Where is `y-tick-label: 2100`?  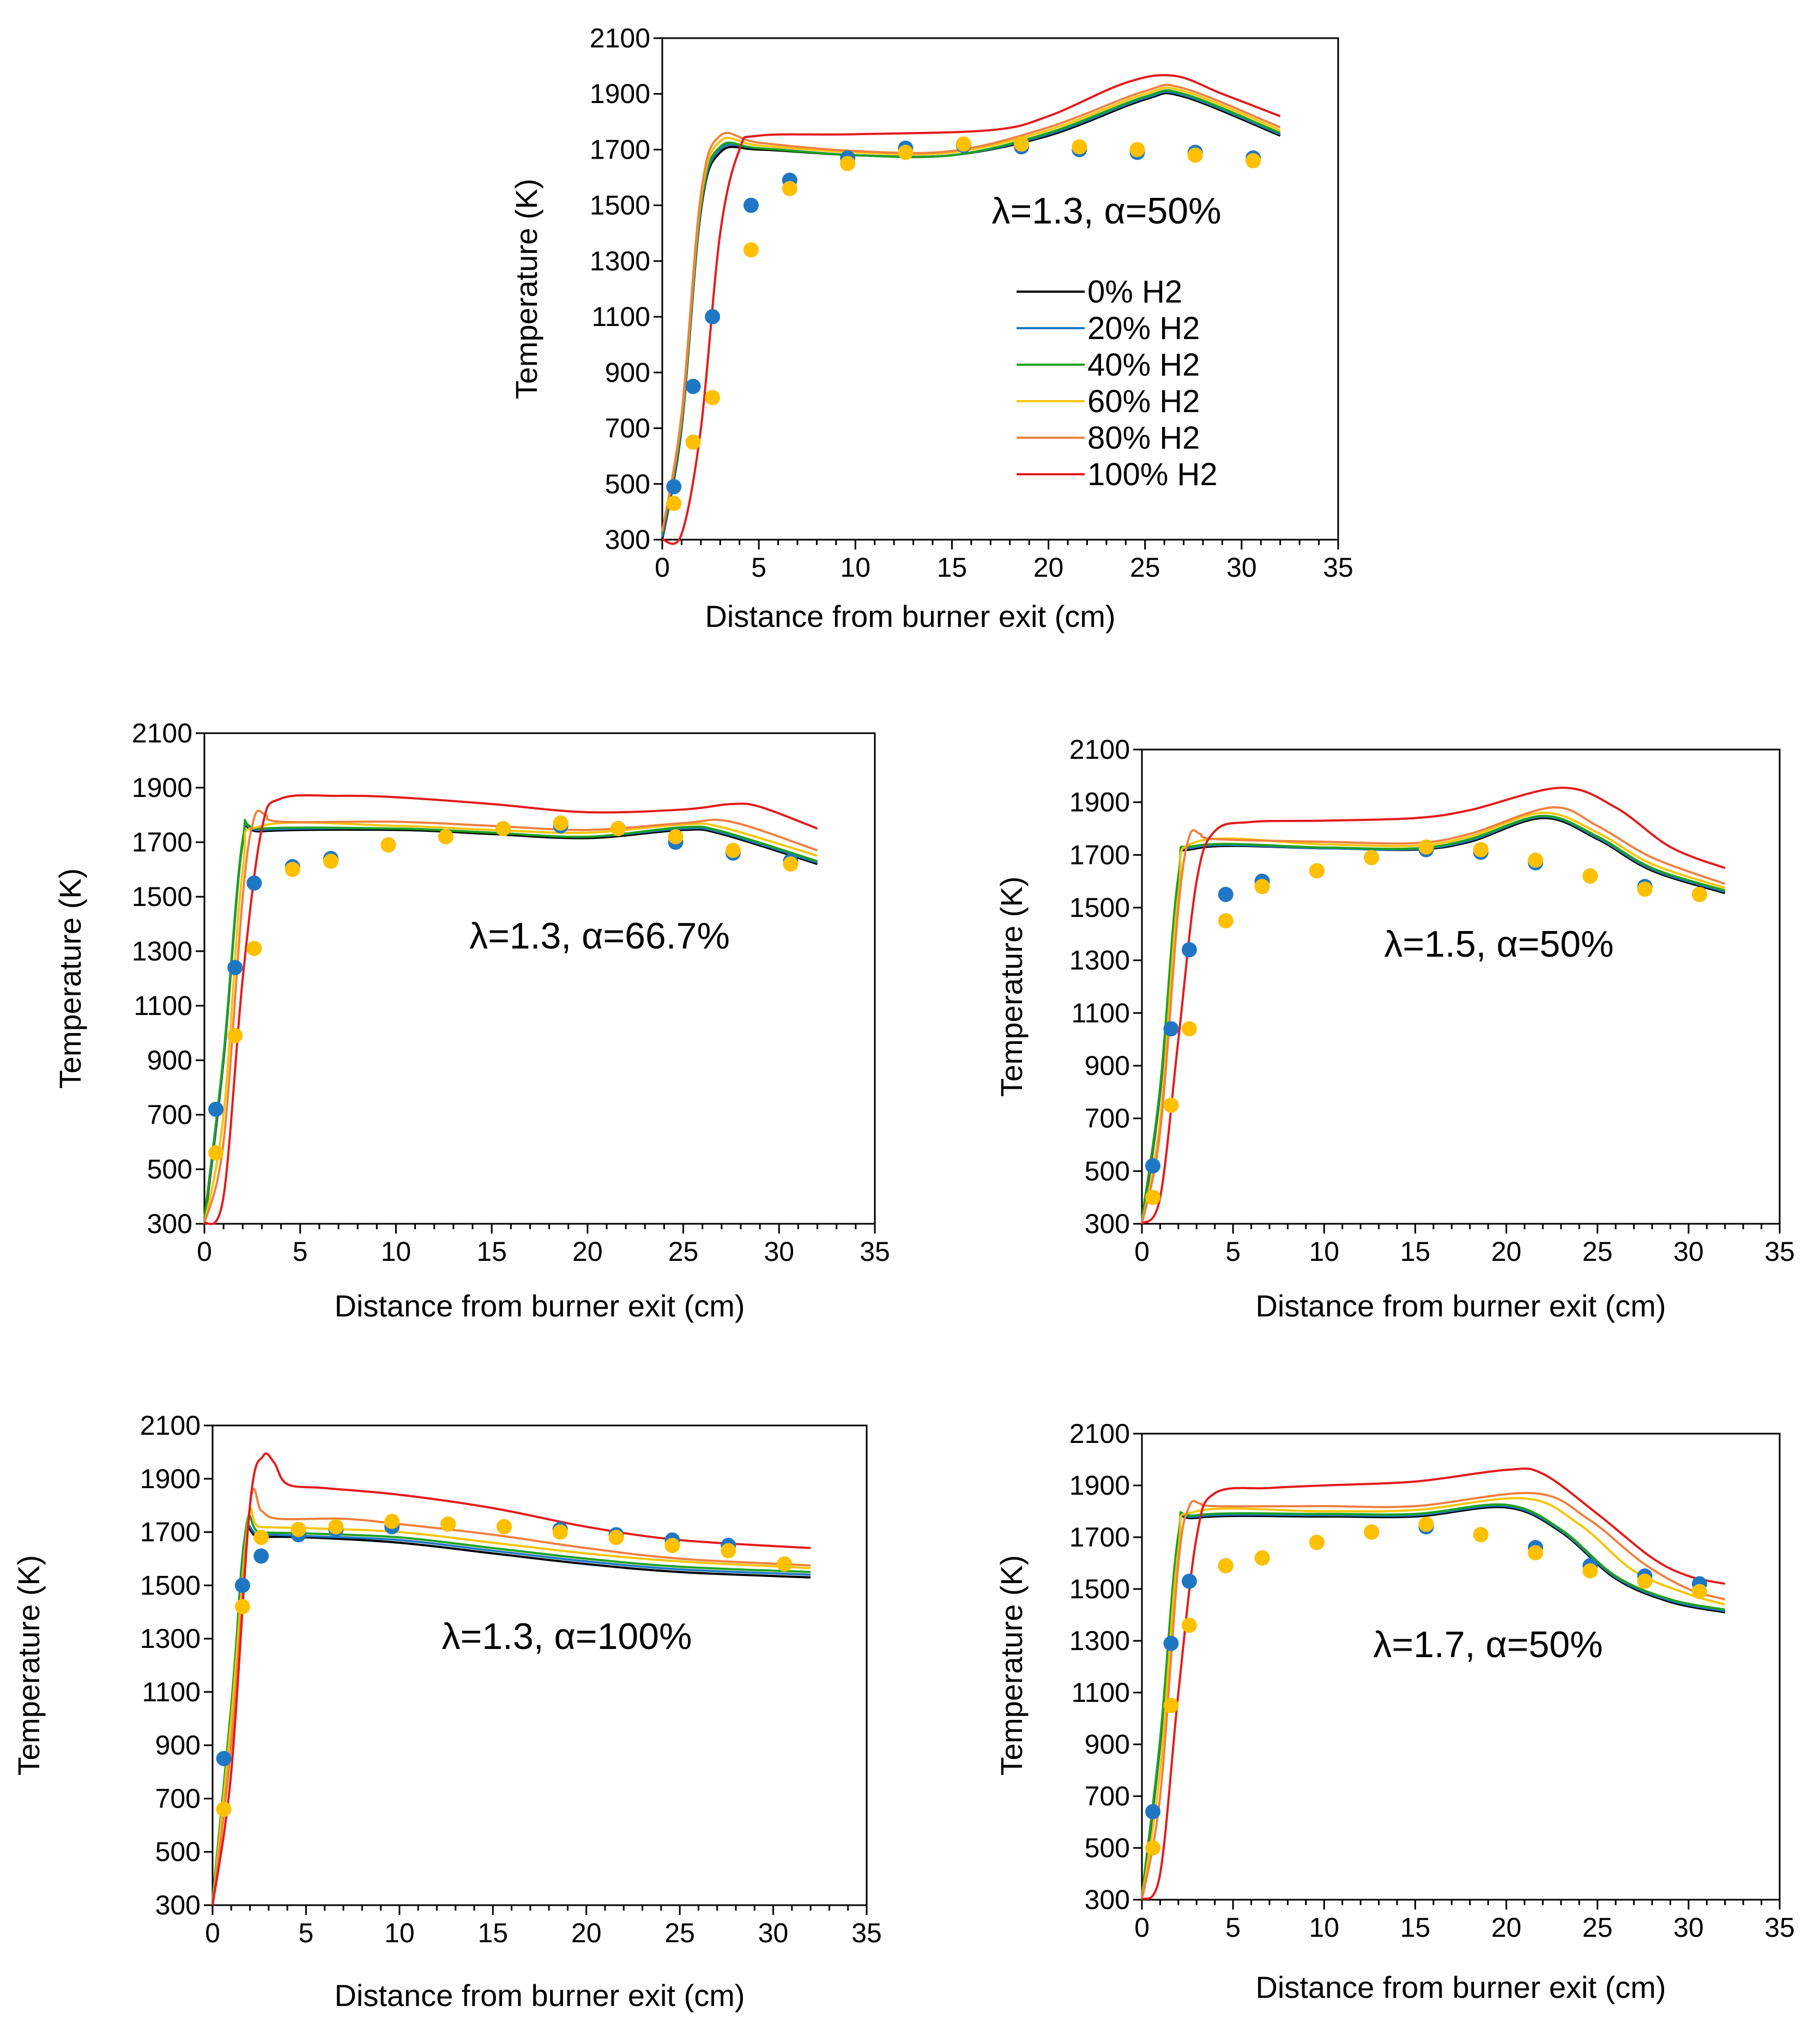
y-tick-label: 2100 is located at coordinates (1099, 1433).